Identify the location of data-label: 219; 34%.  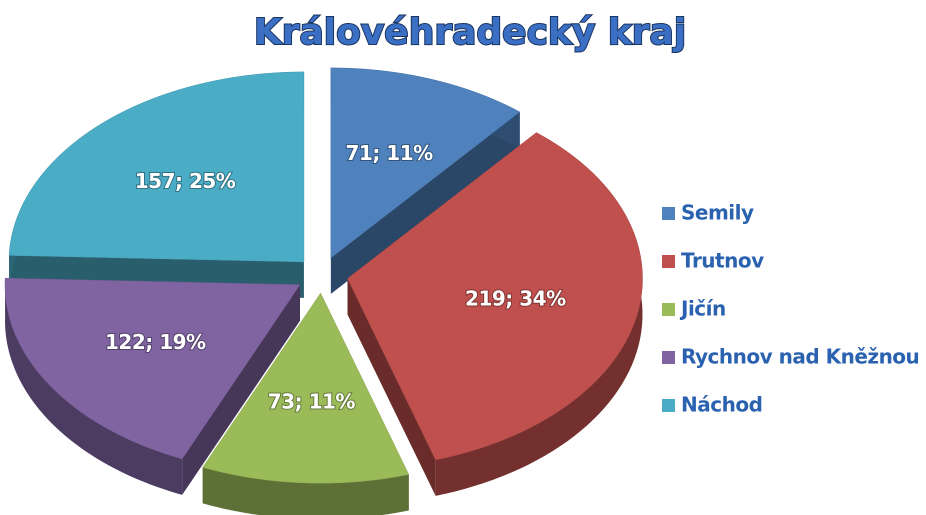
(515, 298).